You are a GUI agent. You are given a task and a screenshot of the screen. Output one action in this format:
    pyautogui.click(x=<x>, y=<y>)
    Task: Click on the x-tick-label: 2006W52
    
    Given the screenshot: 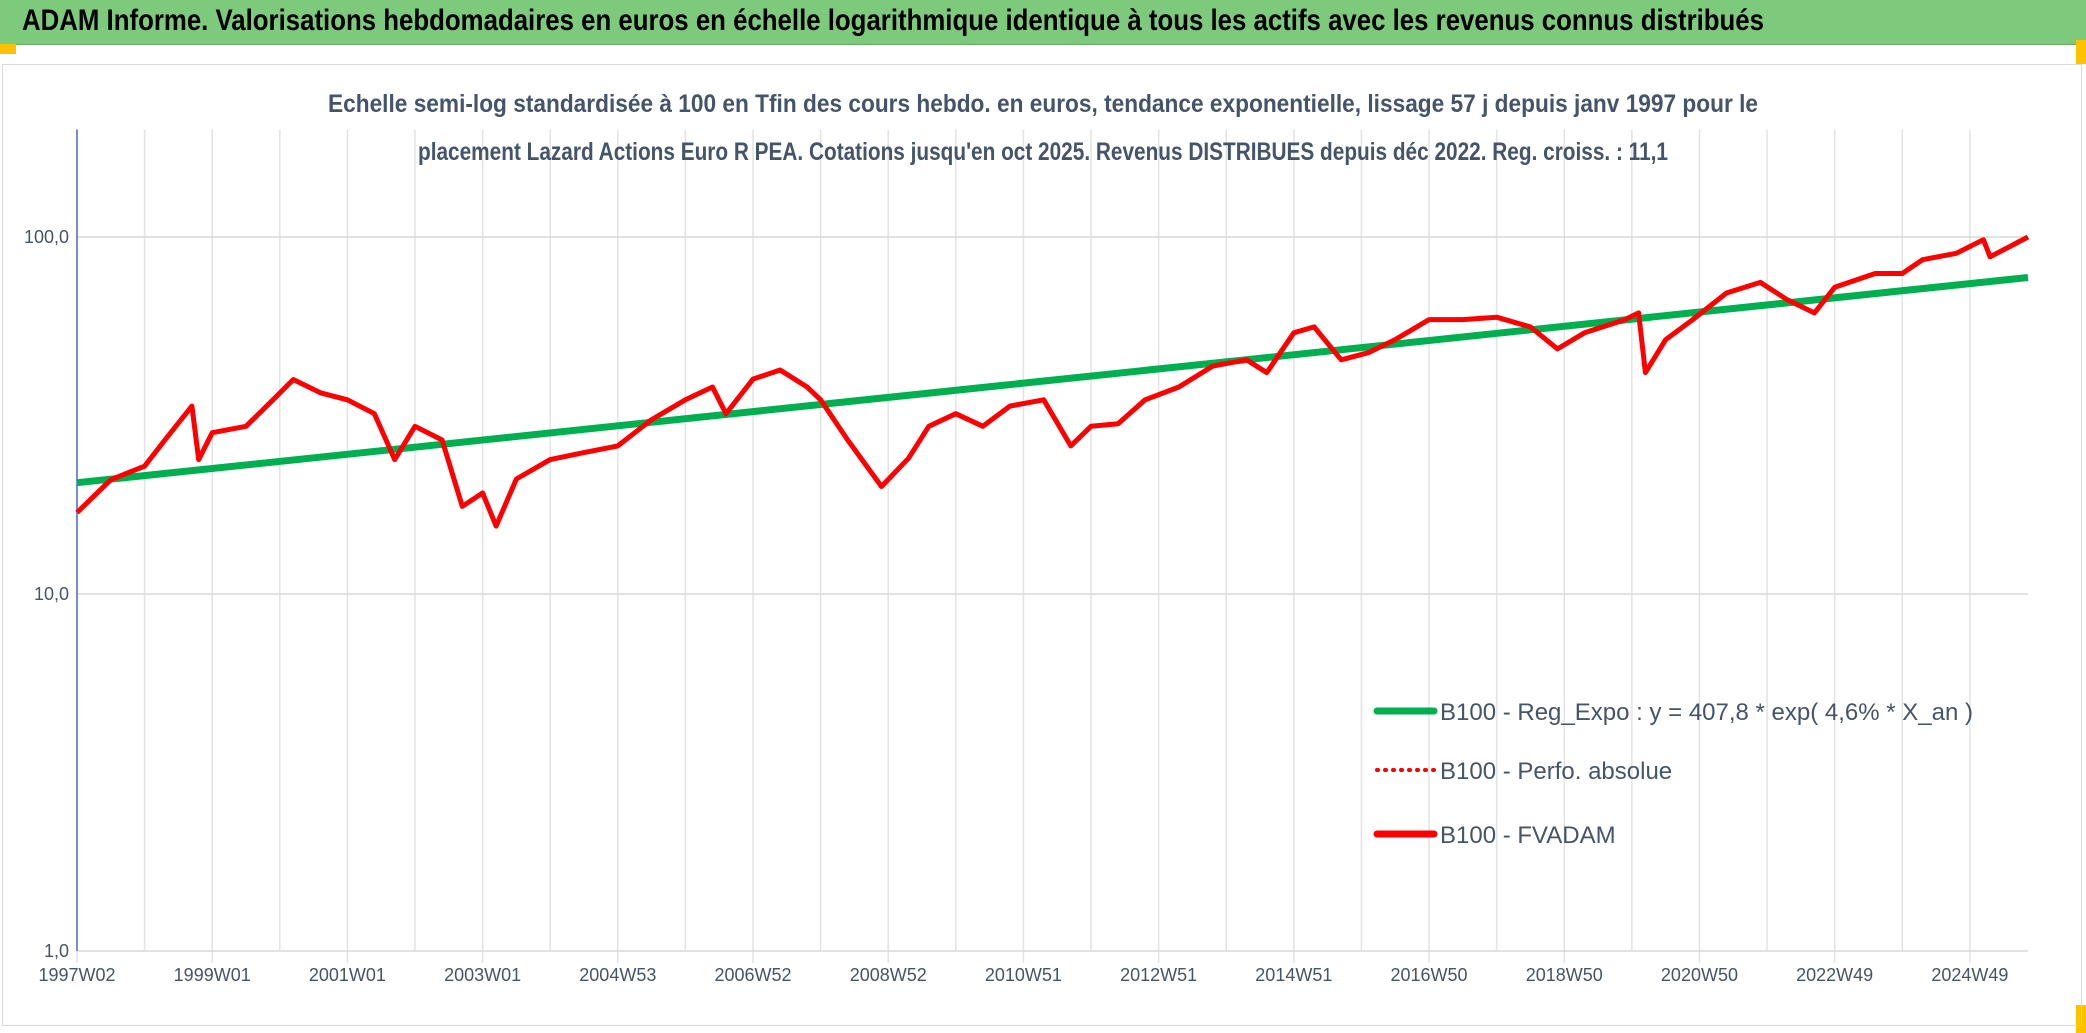 What is the action you would take?
    pyautogui.click(x=752, y=975)
    